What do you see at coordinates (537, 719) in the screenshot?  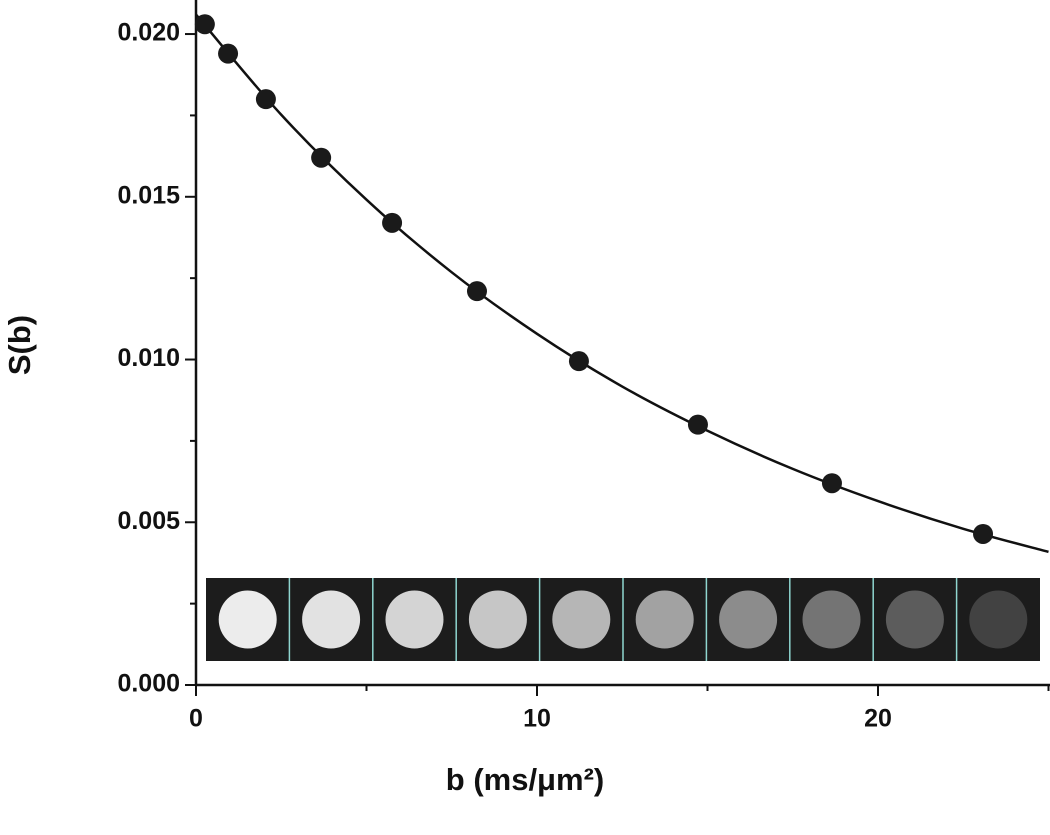 I see `x-tick-label: 10` at bounding box center [537, 719].